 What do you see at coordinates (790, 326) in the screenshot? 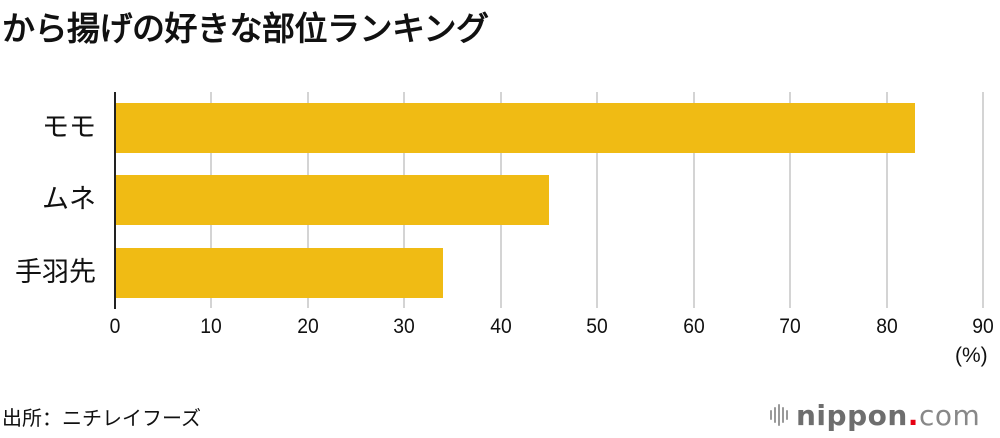
I see `x-tick-label: 70` at bounding box center [790, 326].